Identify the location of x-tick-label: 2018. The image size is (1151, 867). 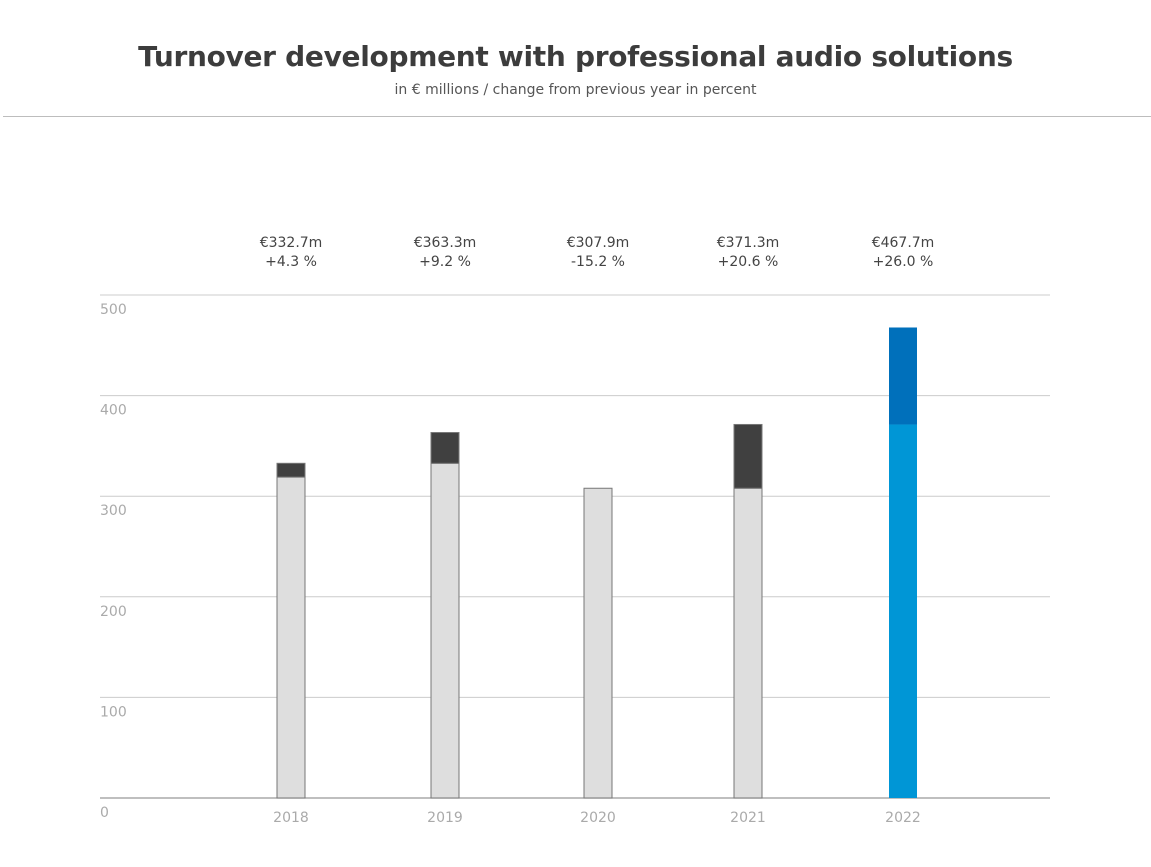
(291, 818).